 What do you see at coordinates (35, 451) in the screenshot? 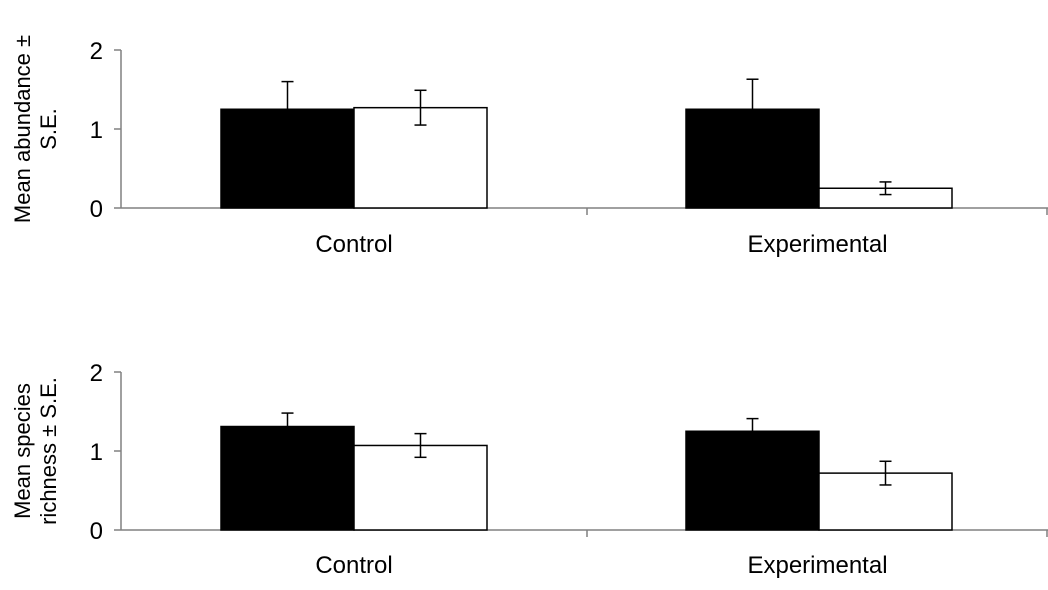
I see `y-axis-label: Mean speciesrichness ± S.E.` at bounding box center [35, 451].